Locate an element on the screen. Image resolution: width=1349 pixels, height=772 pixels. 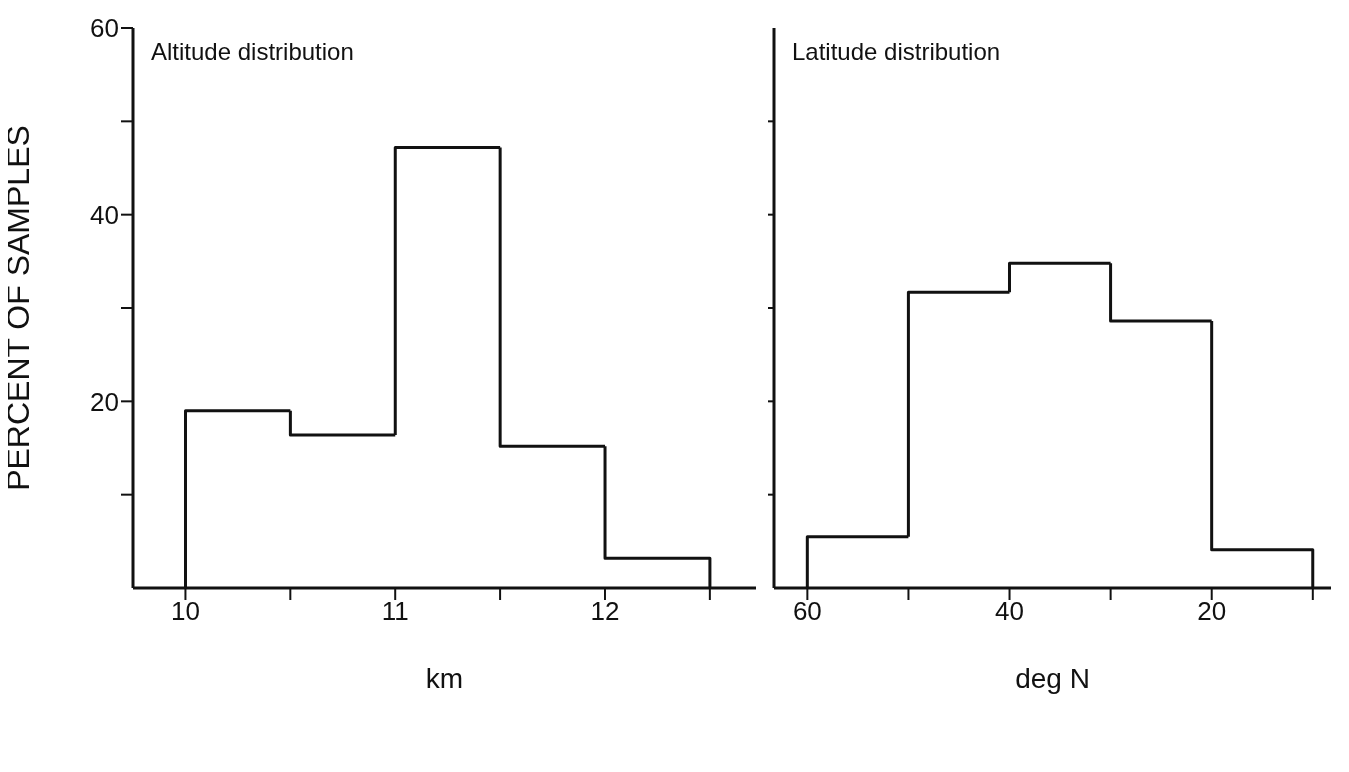
chart-title: Latitude distribution is located at coordinates (896, 52).